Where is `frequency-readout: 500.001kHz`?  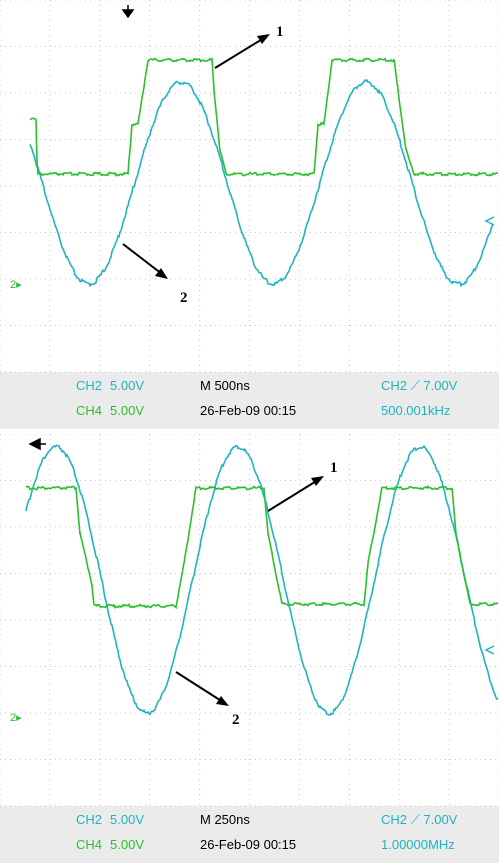 frequency-readout: 500.001kHz is located at coordinates (416, 410).